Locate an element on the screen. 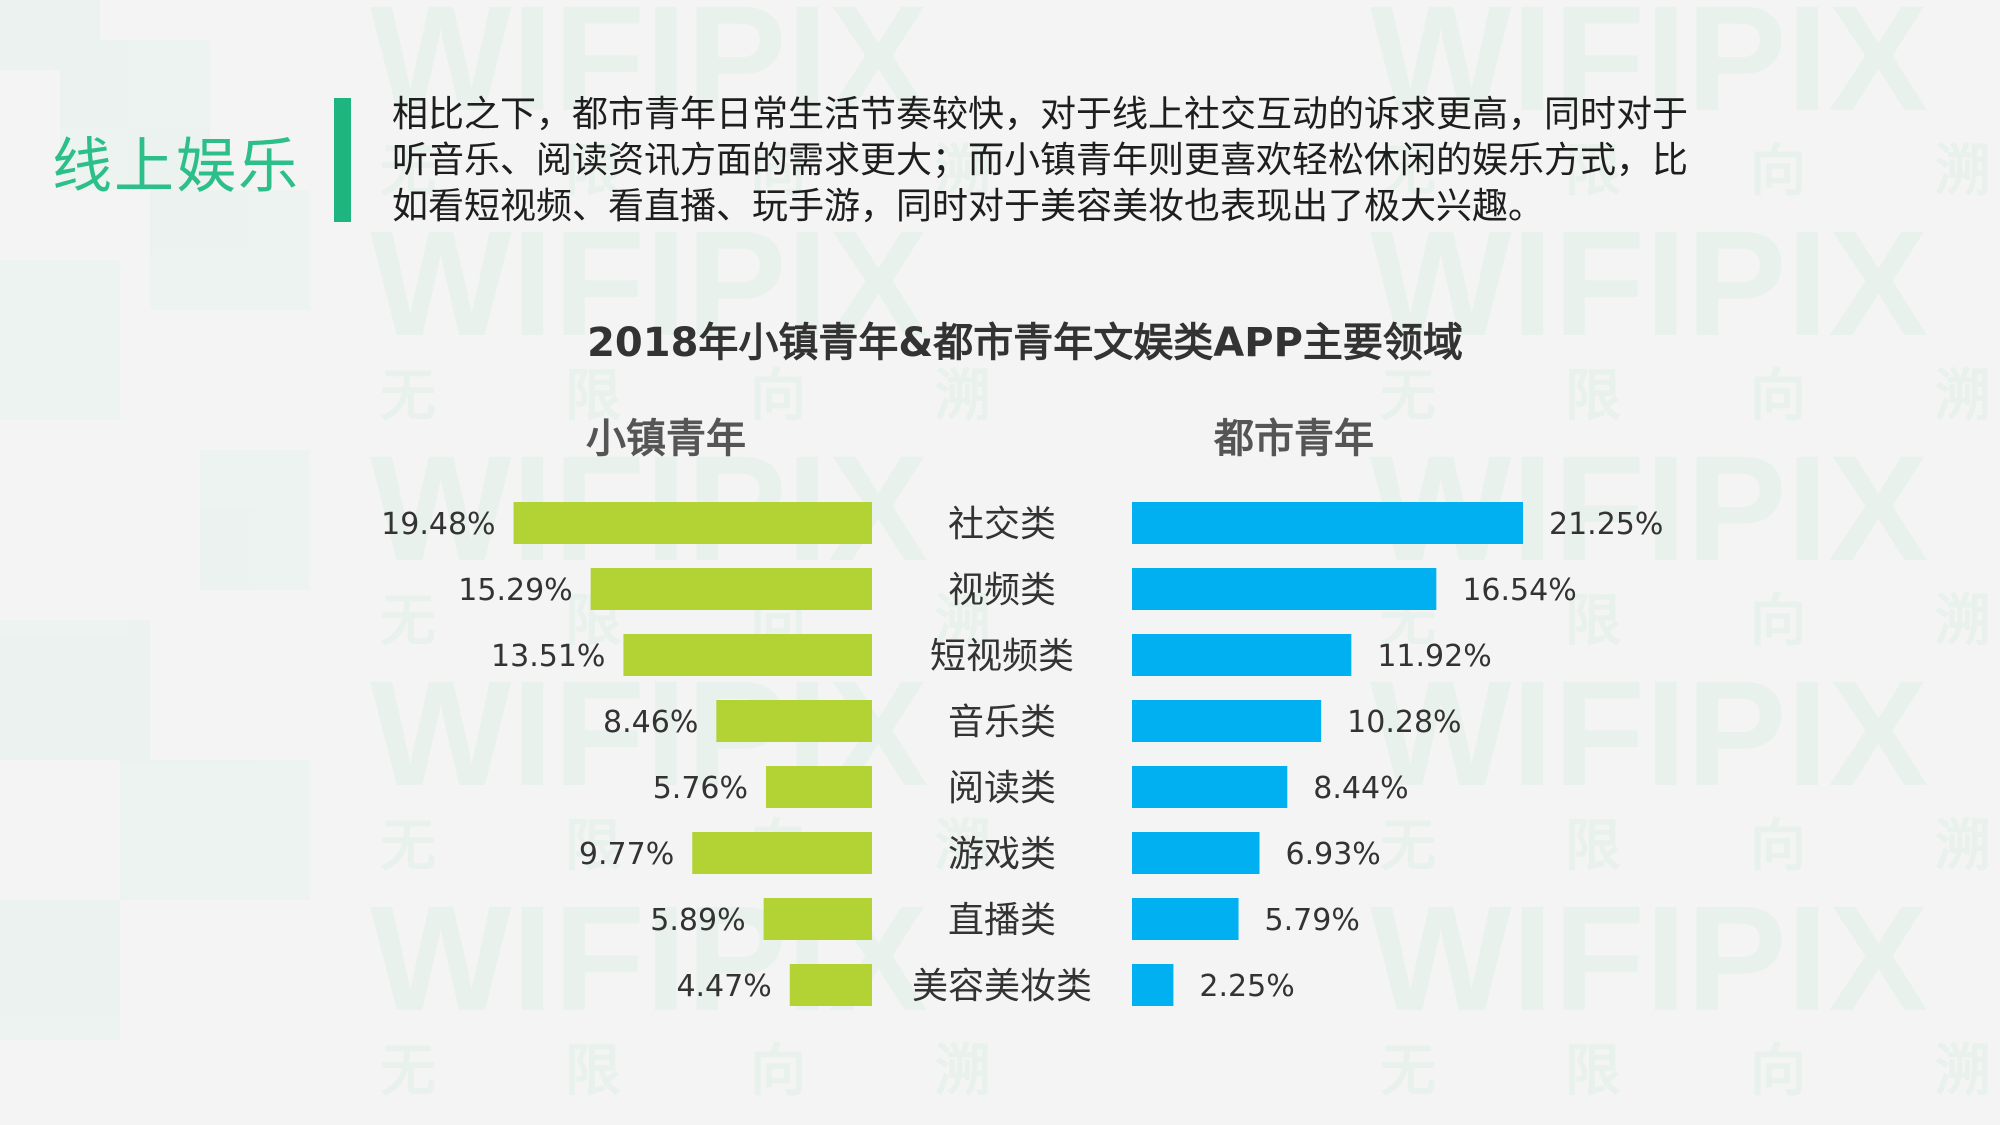  category-label: 社交类 is located at coordinates (1002, 524).